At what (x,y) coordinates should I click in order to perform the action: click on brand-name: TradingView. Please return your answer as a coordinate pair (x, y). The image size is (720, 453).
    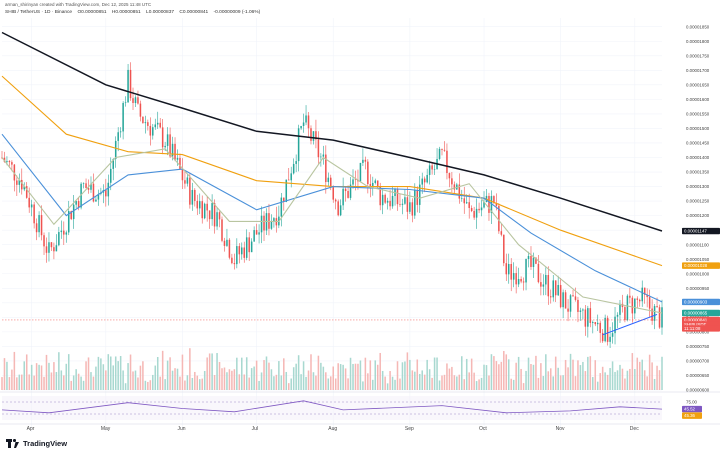
    Looking at the image, I should click on (45, 443).